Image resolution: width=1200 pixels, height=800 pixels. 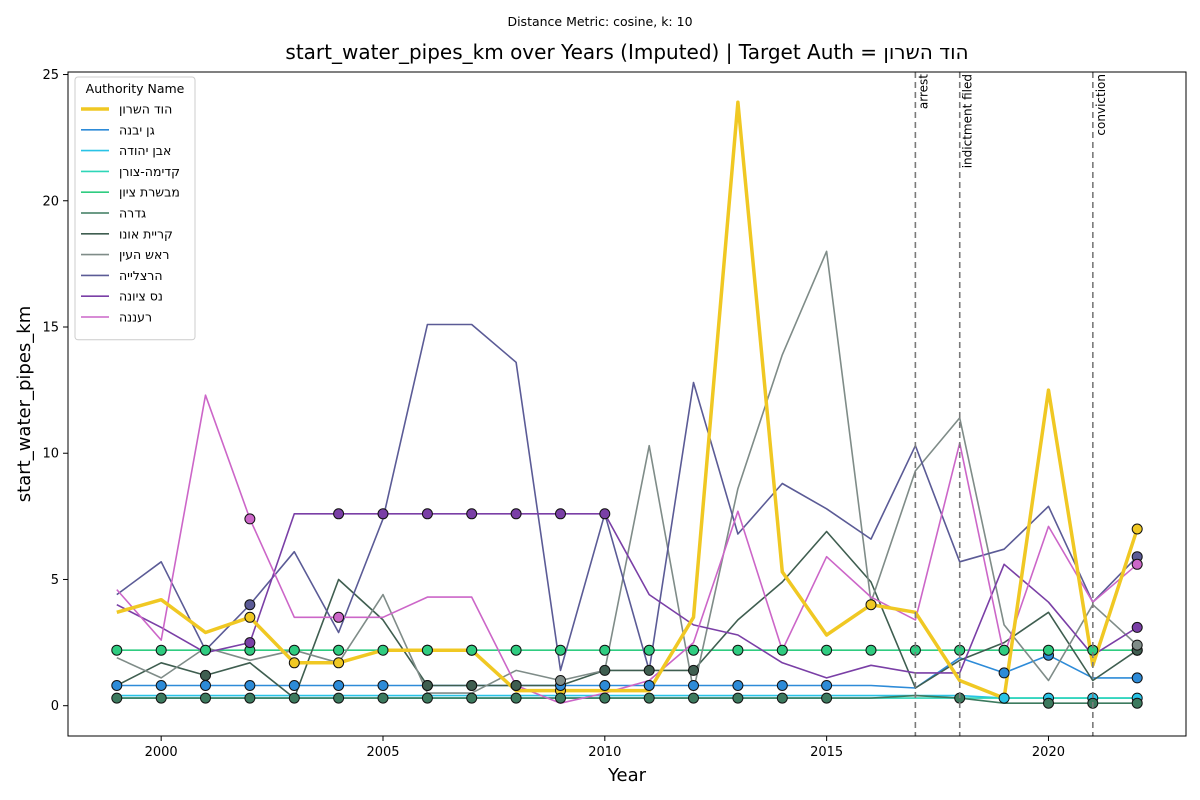 What do you see at coordinates (693, 685) in the screenshot?
I see `imputed-point-1-2012` at bounding box center [693, 685].